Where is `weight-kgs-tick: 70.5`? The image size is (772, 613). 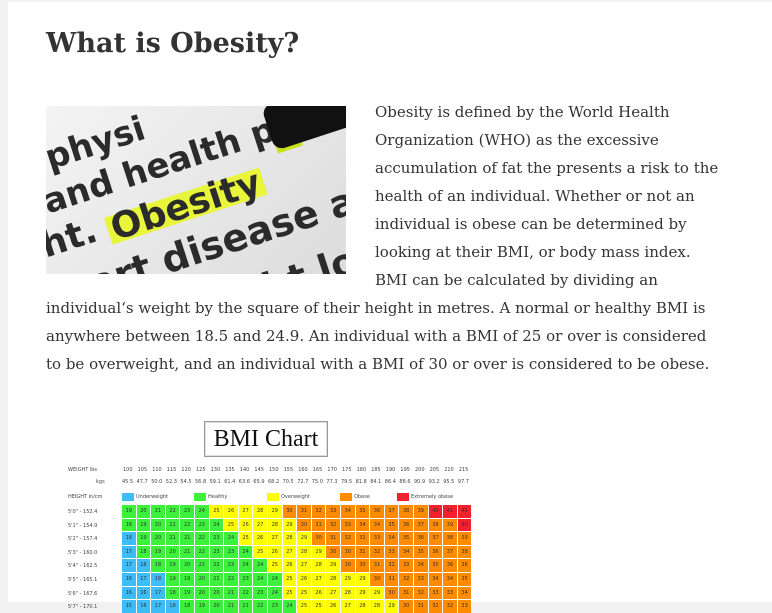 weight-kgs-tick: 70.5 is located at coordinates (288, 482).